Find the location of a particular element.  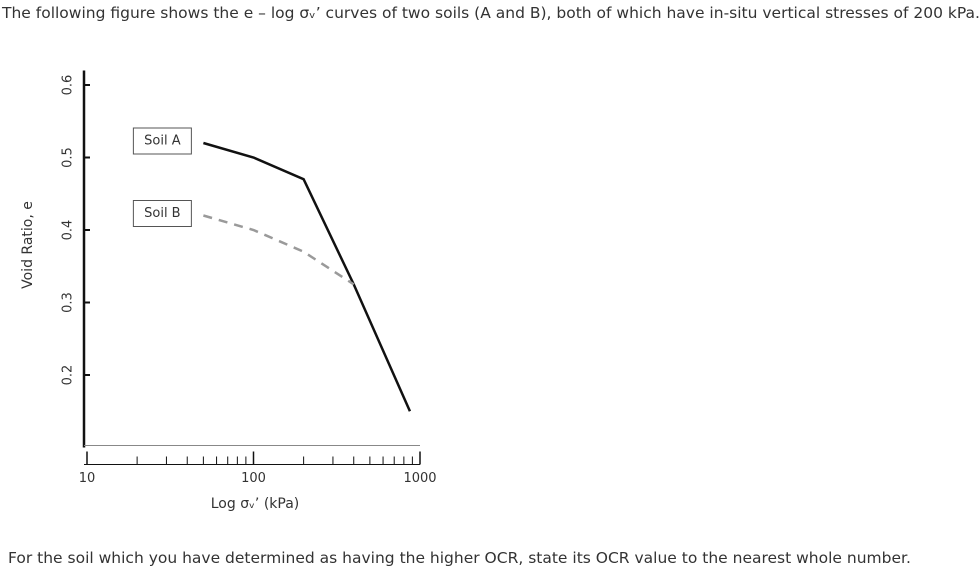

x-tick-label: 1000 is located at coordinates (419, 478).